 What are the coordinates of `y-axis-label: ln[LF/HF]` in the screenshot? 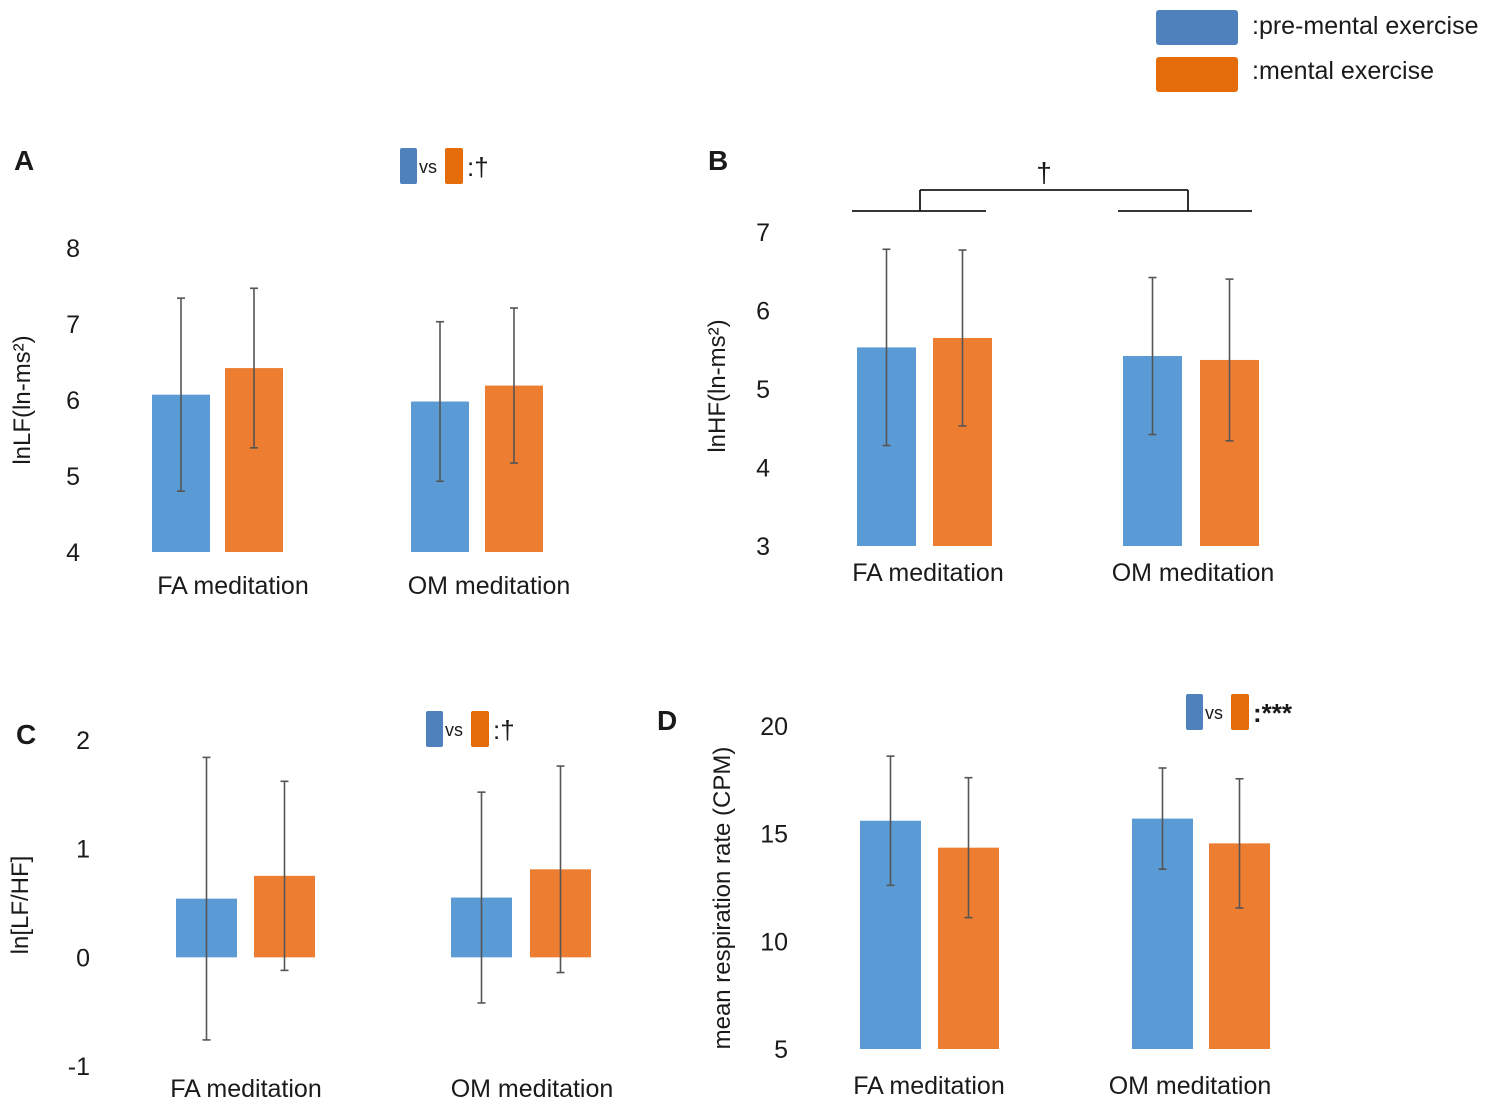 It's located at (20, 905).